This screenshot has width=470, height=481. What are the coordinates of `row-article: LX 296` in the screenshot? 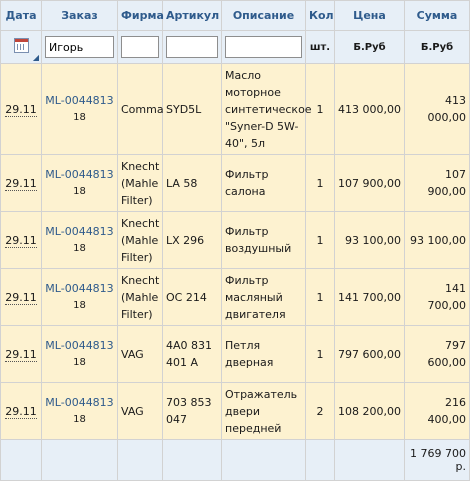 It's located at (192, 240).